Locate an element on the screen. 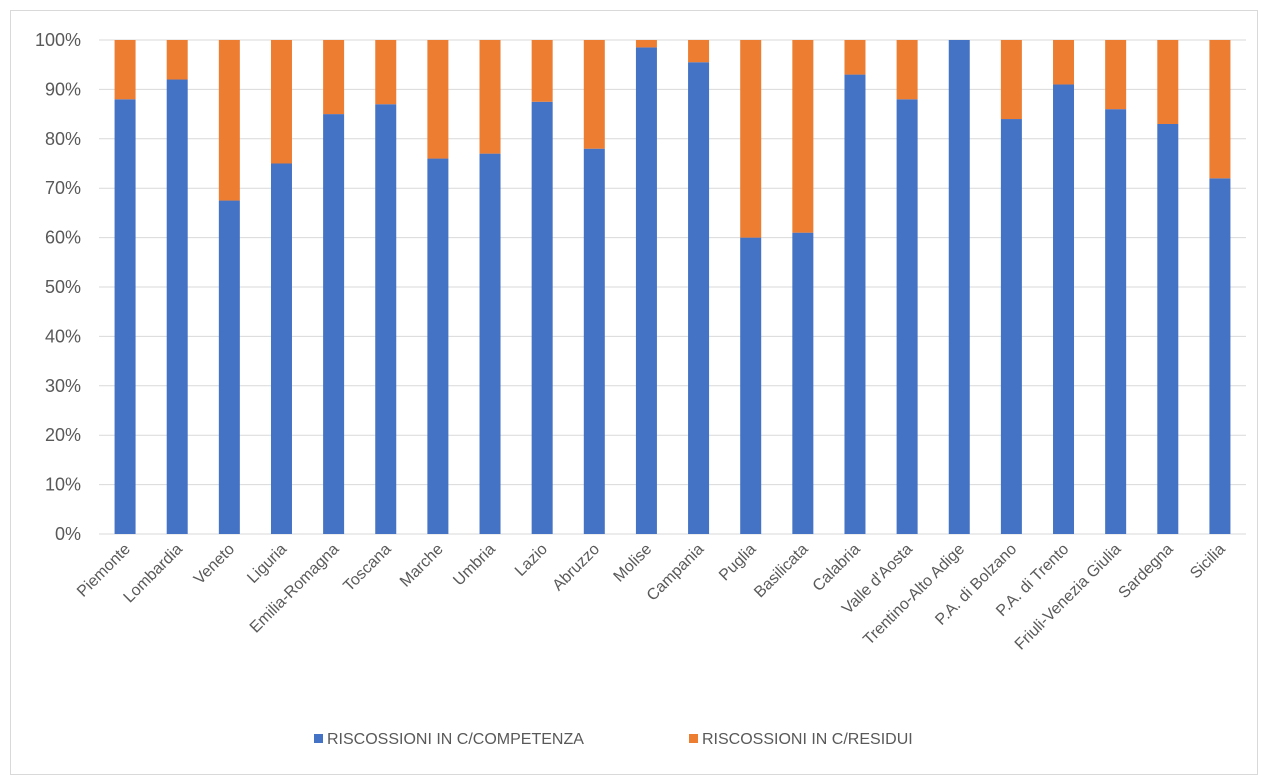 The width and height of the screenshot is (1261, 778). y-tick-label: 70% is located at coordinates (63, 188).